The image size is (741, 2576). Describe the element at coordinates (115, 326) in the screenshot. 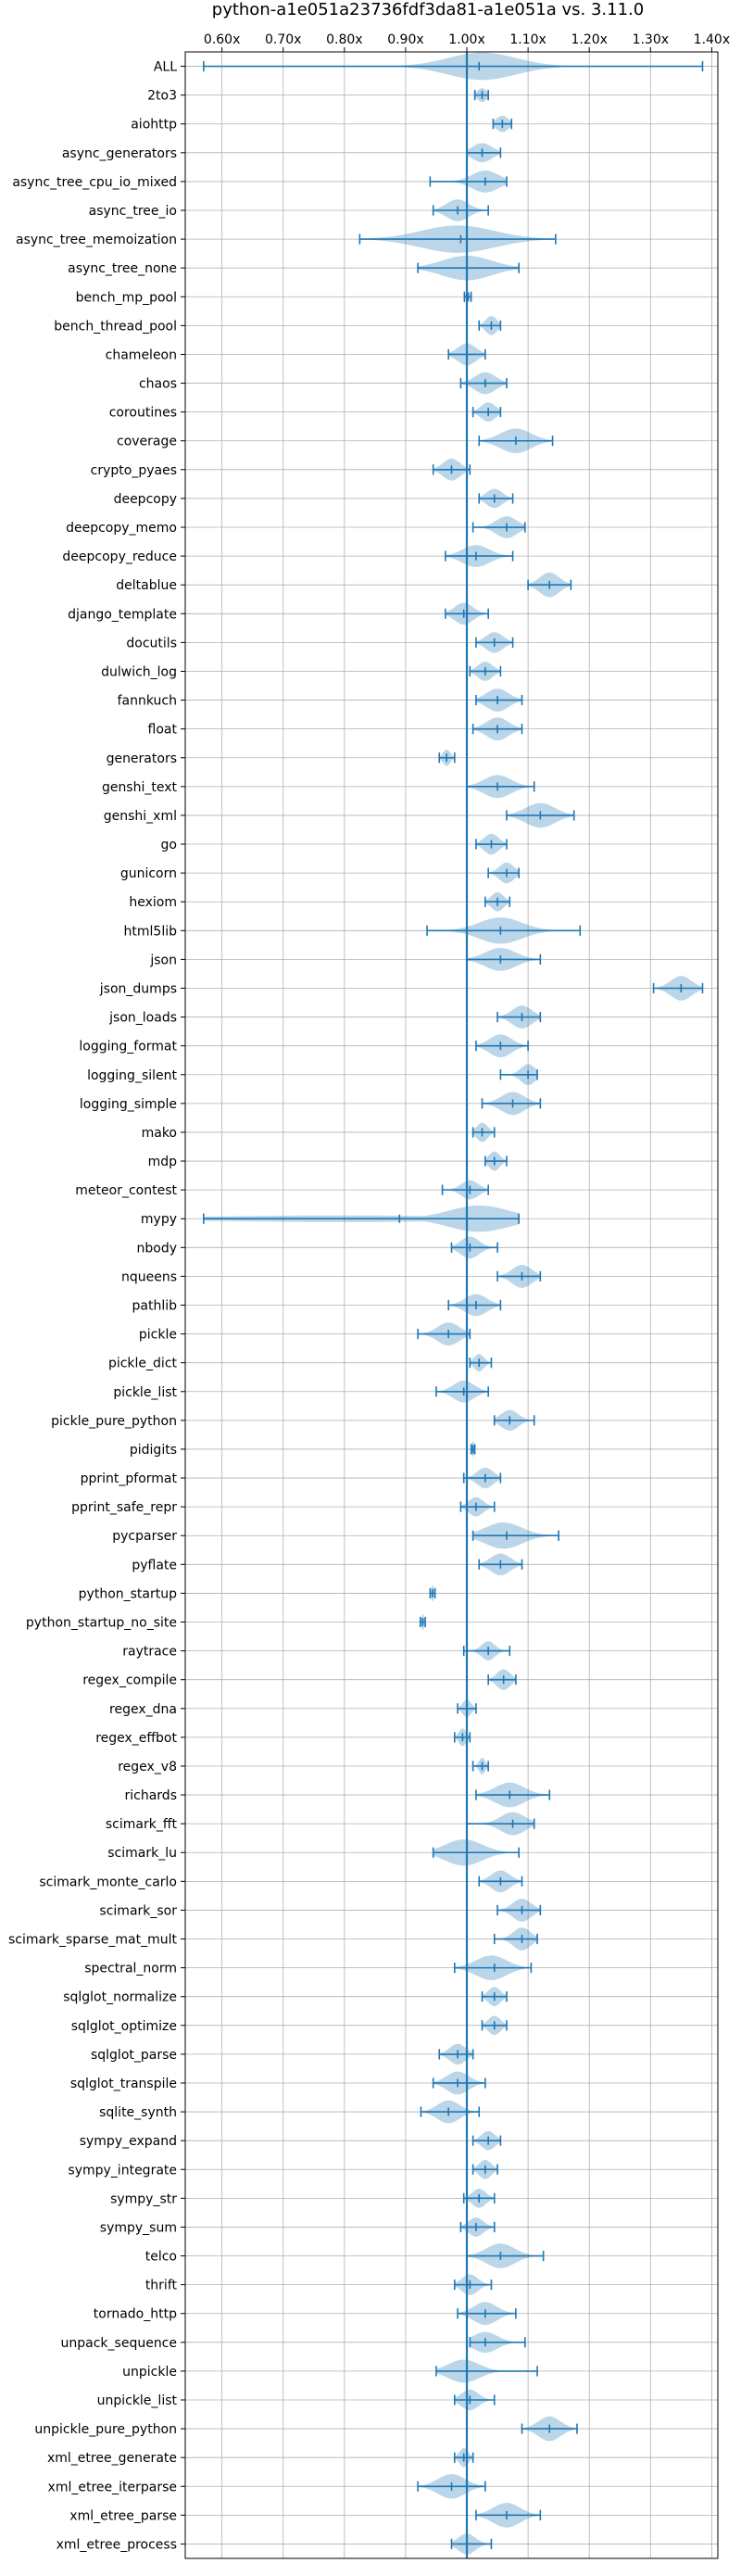

I see `category-label: bench_thread_pool` at that location.